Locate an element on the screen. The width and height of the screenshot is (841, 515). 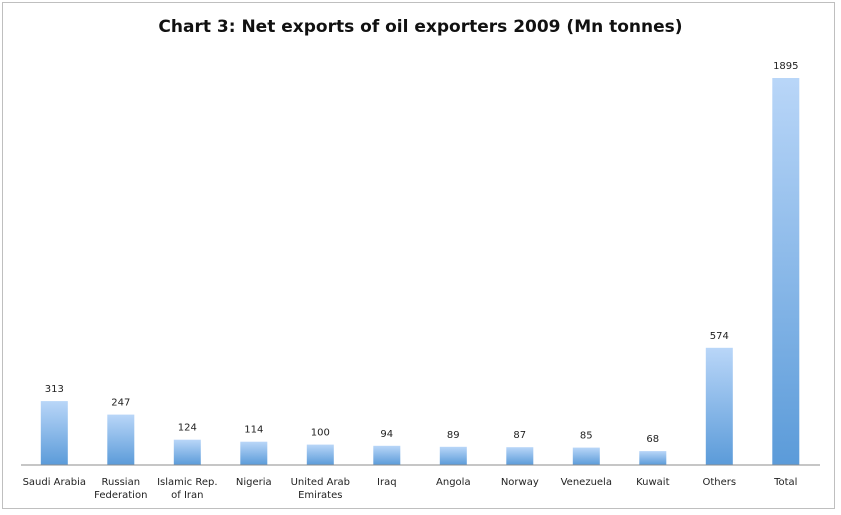
category-label-line: Angola is located at coordinates (453, 482).